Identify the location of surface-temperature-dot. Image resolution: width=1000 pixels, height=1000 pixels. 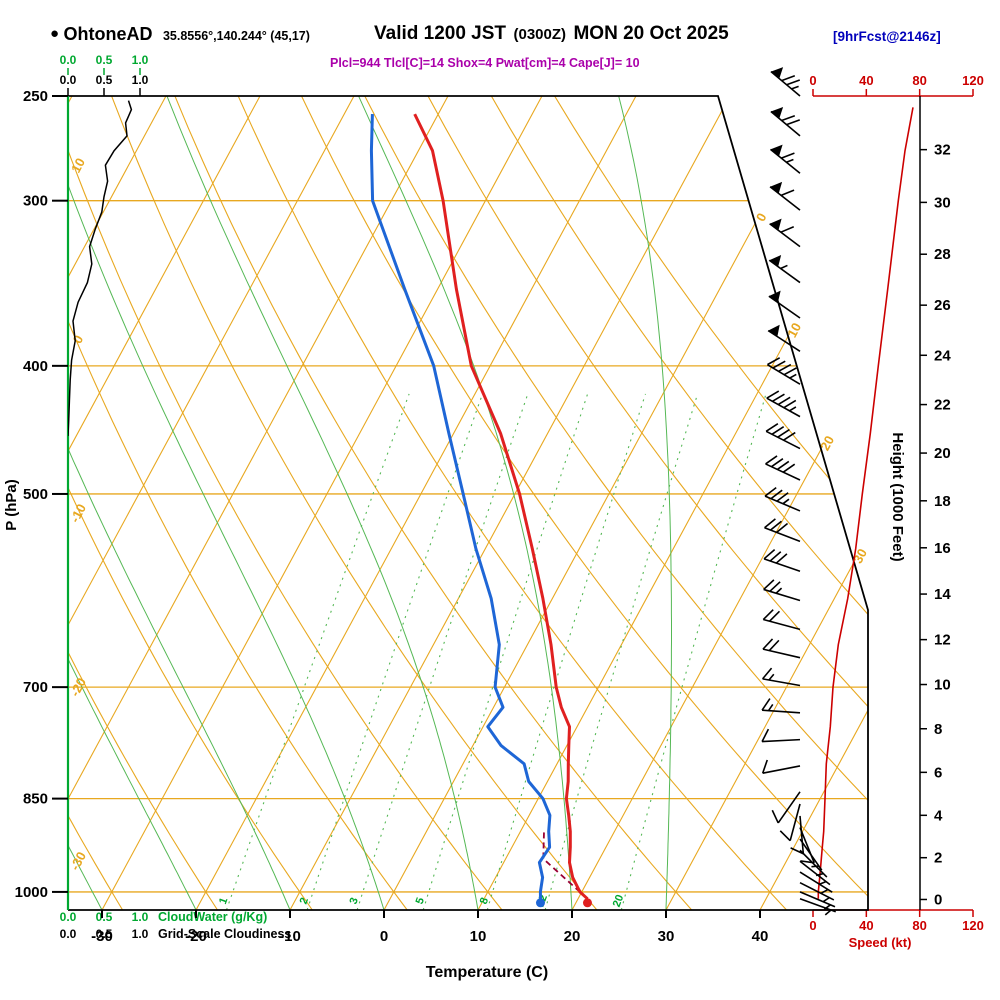
(587, 903).